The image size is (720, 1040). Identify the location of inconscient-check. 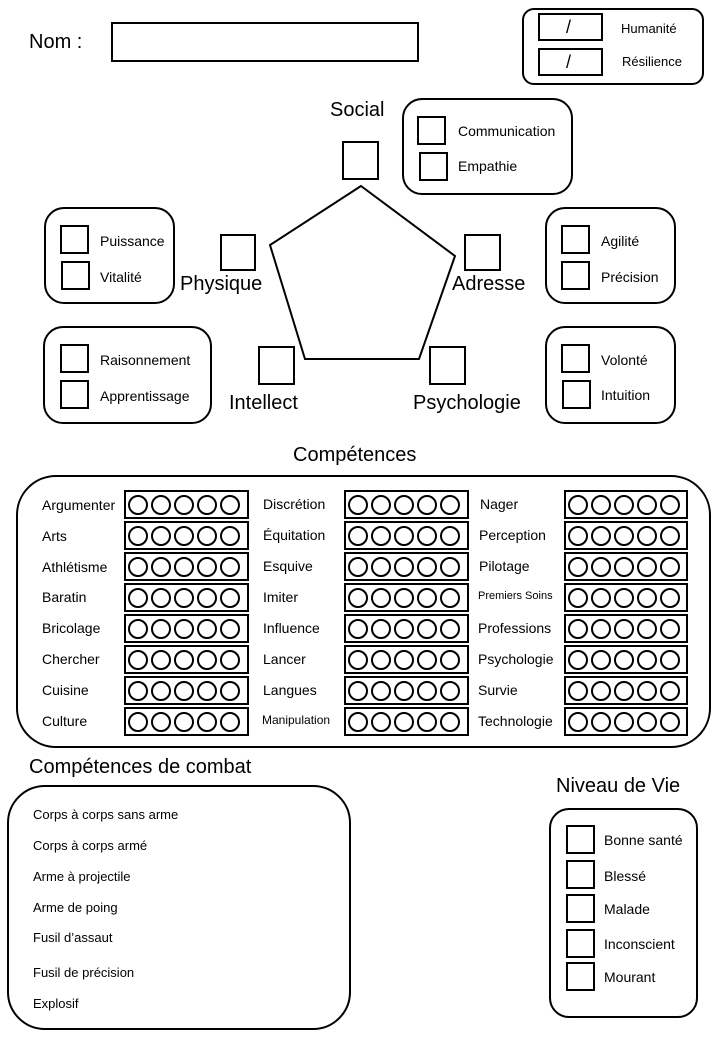
(580, 943).